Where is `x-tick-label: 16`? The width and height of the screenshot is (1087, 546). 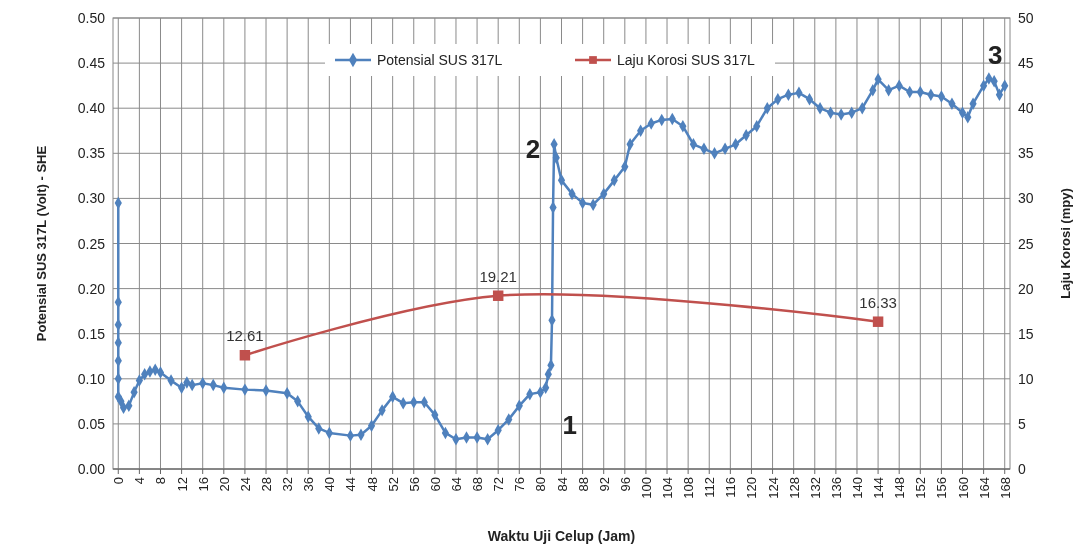
x-tick-label: 16 is located at coordinates (203, 484).